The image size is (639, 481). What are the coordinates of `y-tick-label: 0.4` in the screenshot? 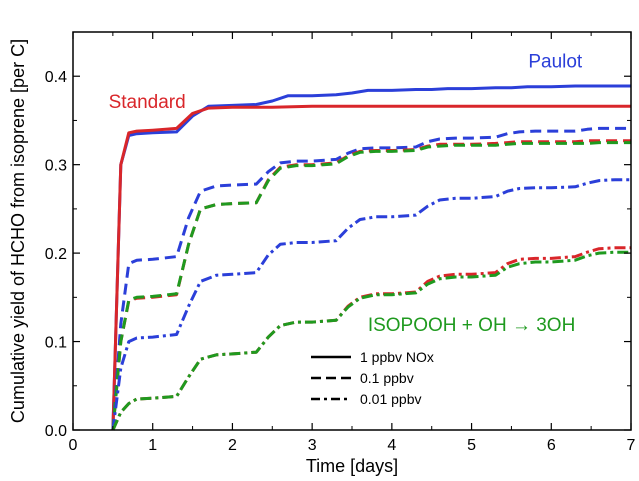 It's located at (56, 77).